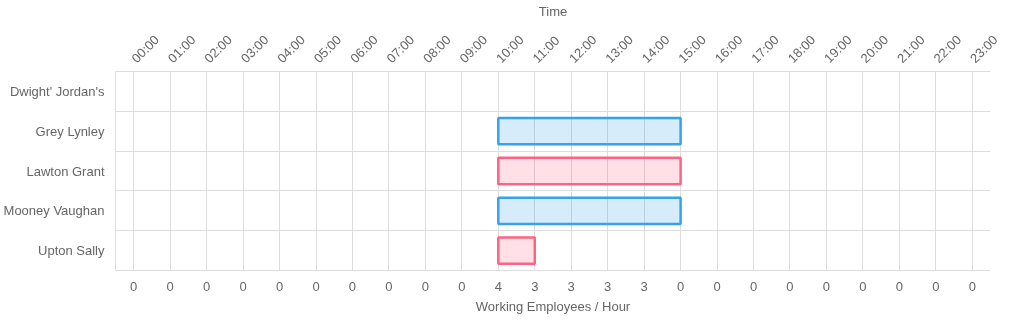  Describe the element at coordinates (553, 306) in the screenshot. I see `text: Working Employees / Hour` at that location.